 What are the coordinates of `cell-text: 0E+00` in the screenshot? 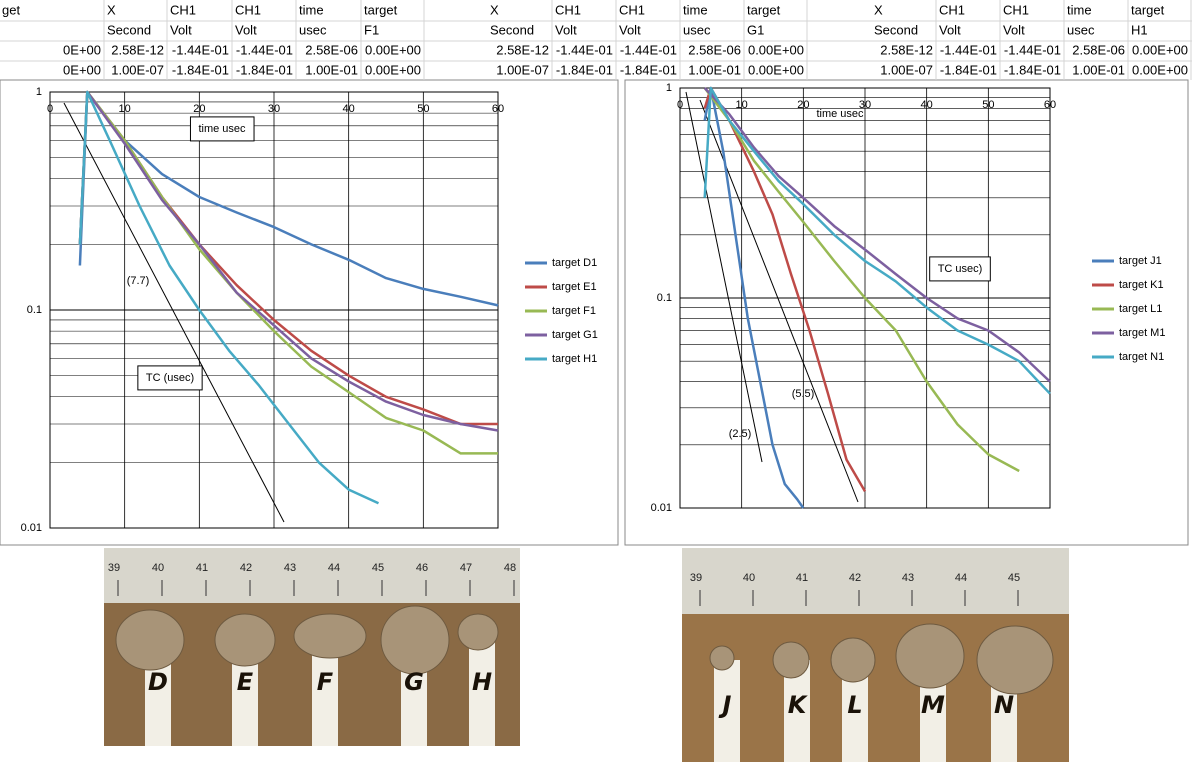 It's located at (82, 49).